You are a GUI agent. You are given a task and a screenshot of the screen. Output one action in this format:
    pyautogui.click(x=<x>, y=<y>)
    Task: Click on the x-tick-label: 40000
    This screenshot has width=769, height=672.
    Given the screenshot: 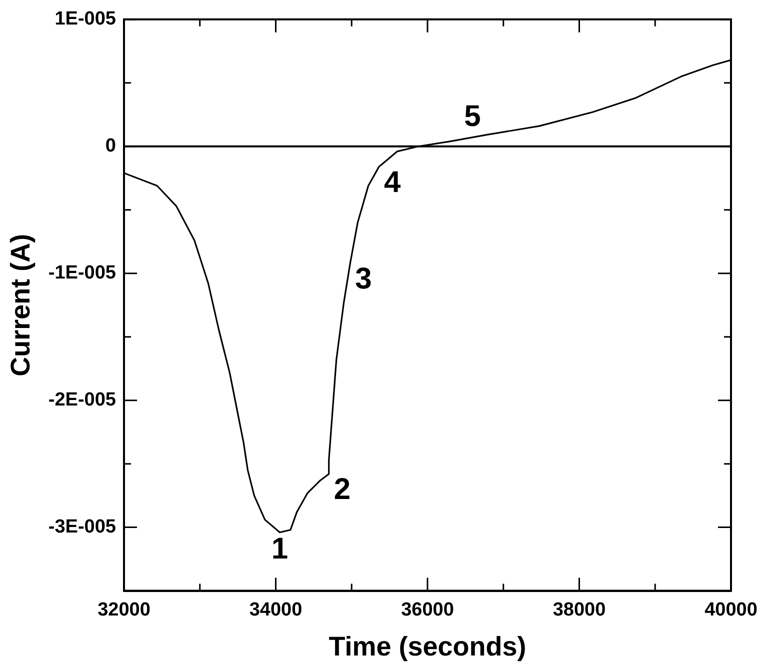 What is the action you would take?
    pyautogui.click(x=731, y=609)
    